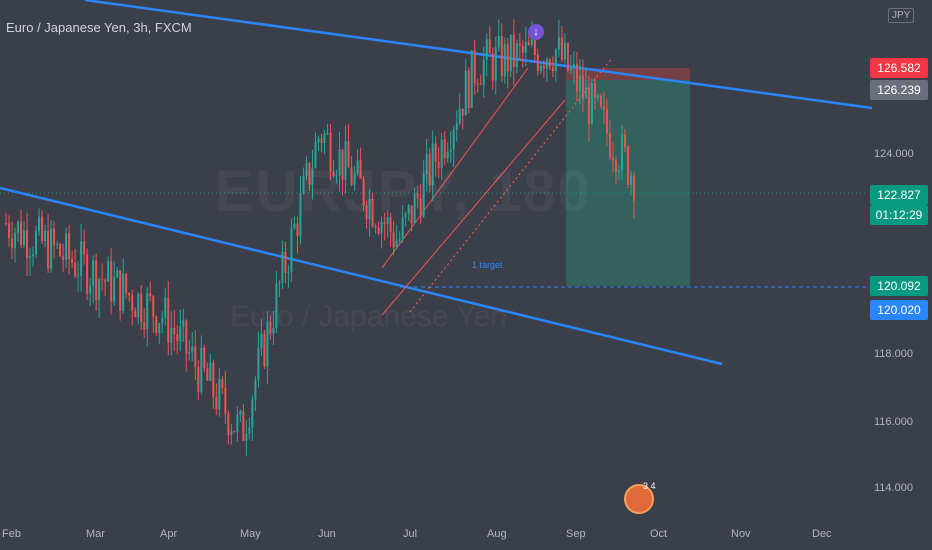 The width and height of the screenshot is (932, 550). Describe the element at coordinates (899, 195) in the screenshot. I see `last-price-badge: 122.827` at that location.